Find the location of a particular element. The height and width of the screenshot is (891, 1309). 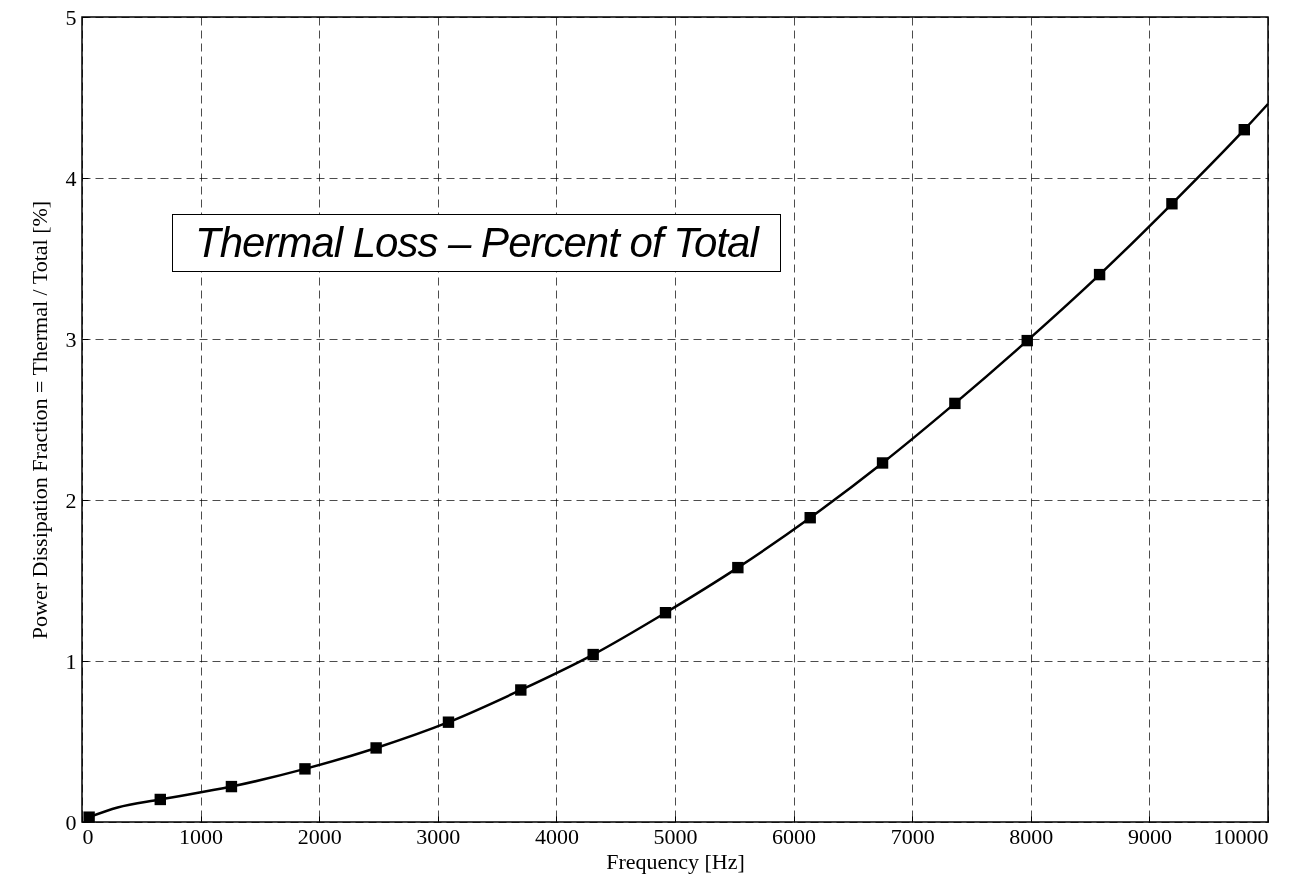

x-tick-label: 10000 is located at coordinates (1241, 836).